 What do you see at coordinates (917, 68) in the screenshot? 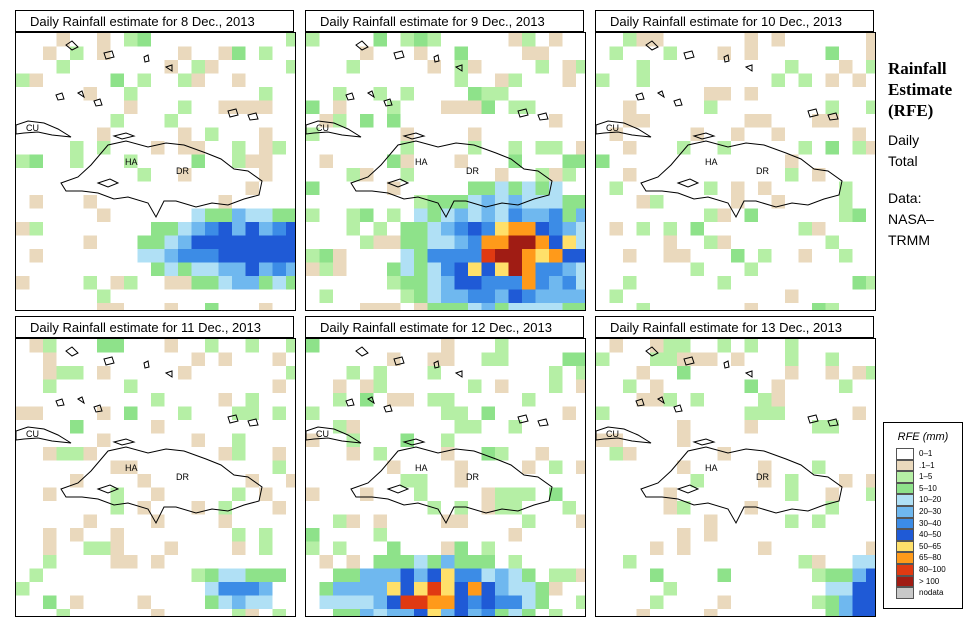
I see `side-title-line: Rainfall` at bounding box center [917, 68].